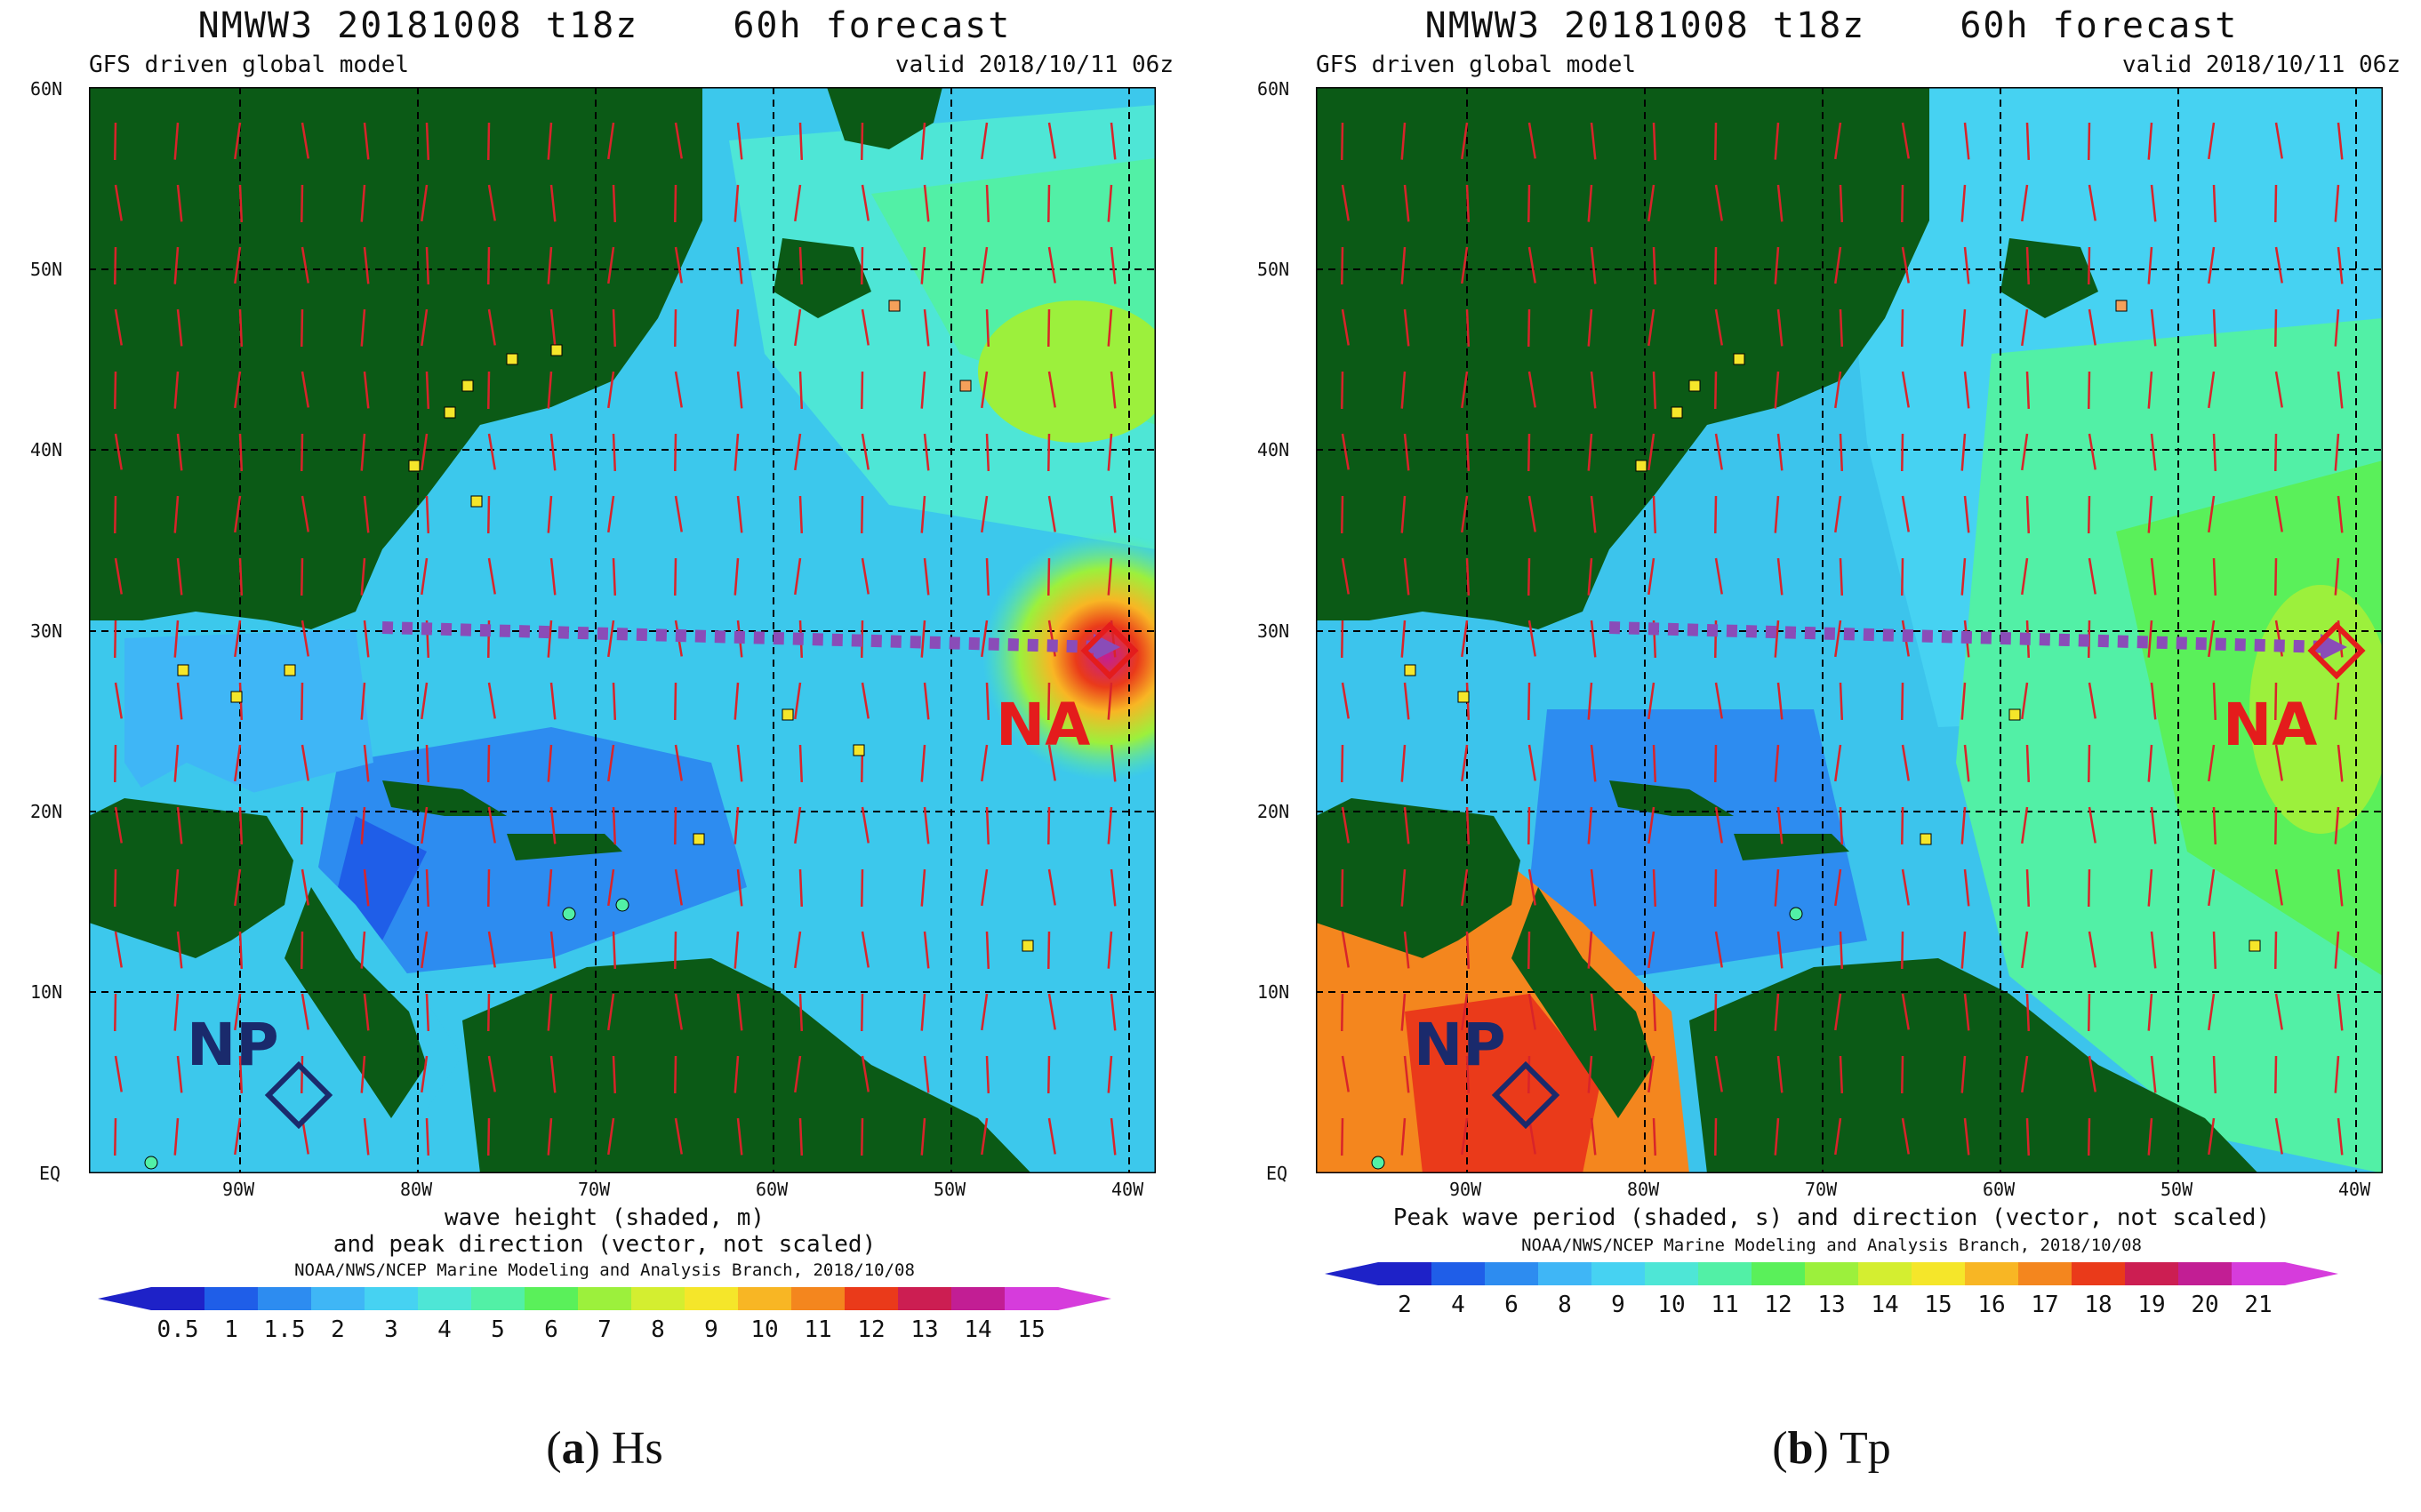 This screenshot has width=2421, height=1512. What do you see at coordinates (2151, 1305) in the screenshot?
I see `colorbar-tick-label: 19` at bounding box center [2151, 1305].